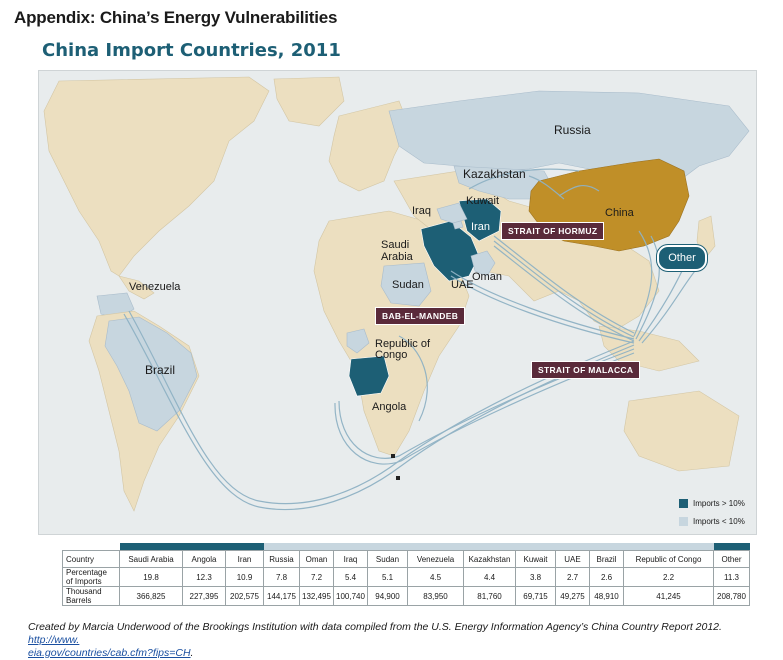 This screenshot has width=783, height=660. Describe the element at coordinates (494, 174) in the screenshot. I see `label-kazakhstan: Kazakhstan` at that location.